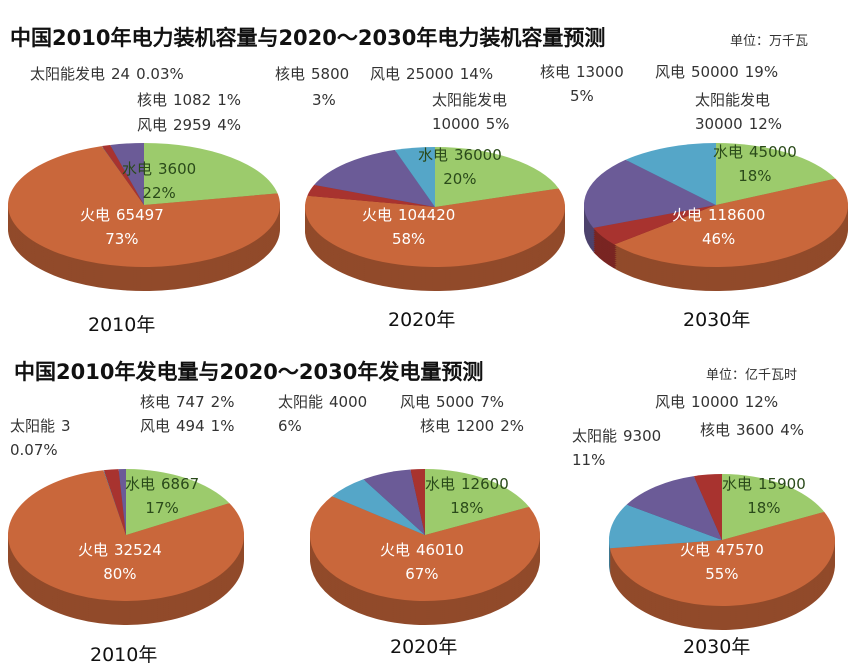  Describe the element at coordinates (308, 38) in the screenshot. I see `capacity-title: 中国2010年电力装机容量与2020～2030年电力装机容量预测` at that location.